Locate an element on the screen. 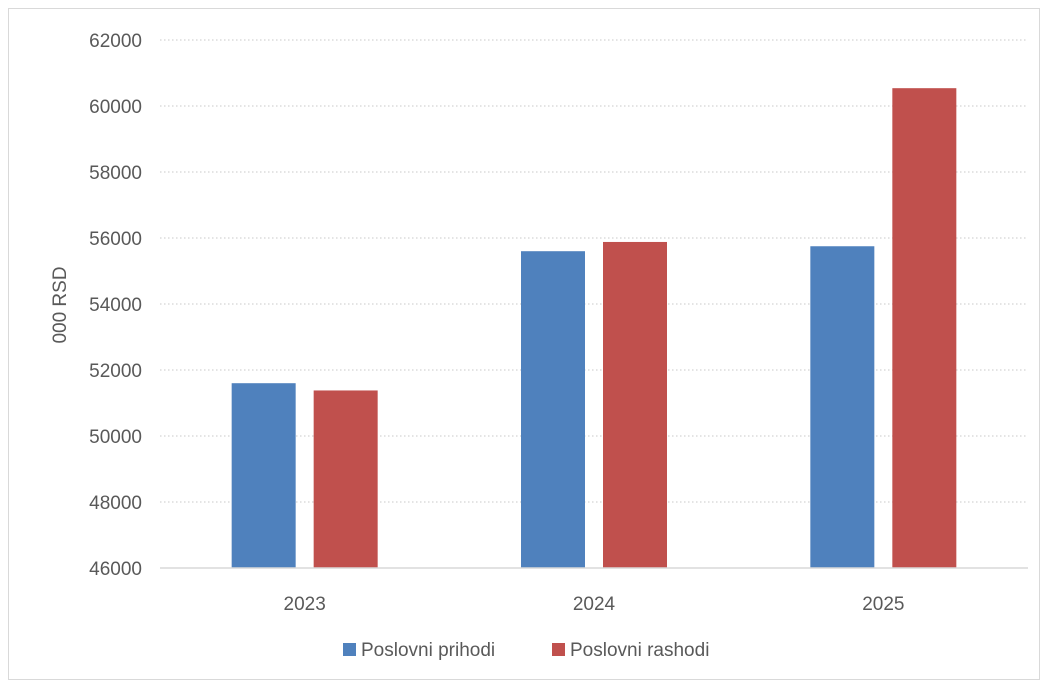 Image resolution: width=1044 pixels, height=684 pixels. legend-item-poslovni-rashodi: Poslovni rashodi is located at coordinates (630, 650).